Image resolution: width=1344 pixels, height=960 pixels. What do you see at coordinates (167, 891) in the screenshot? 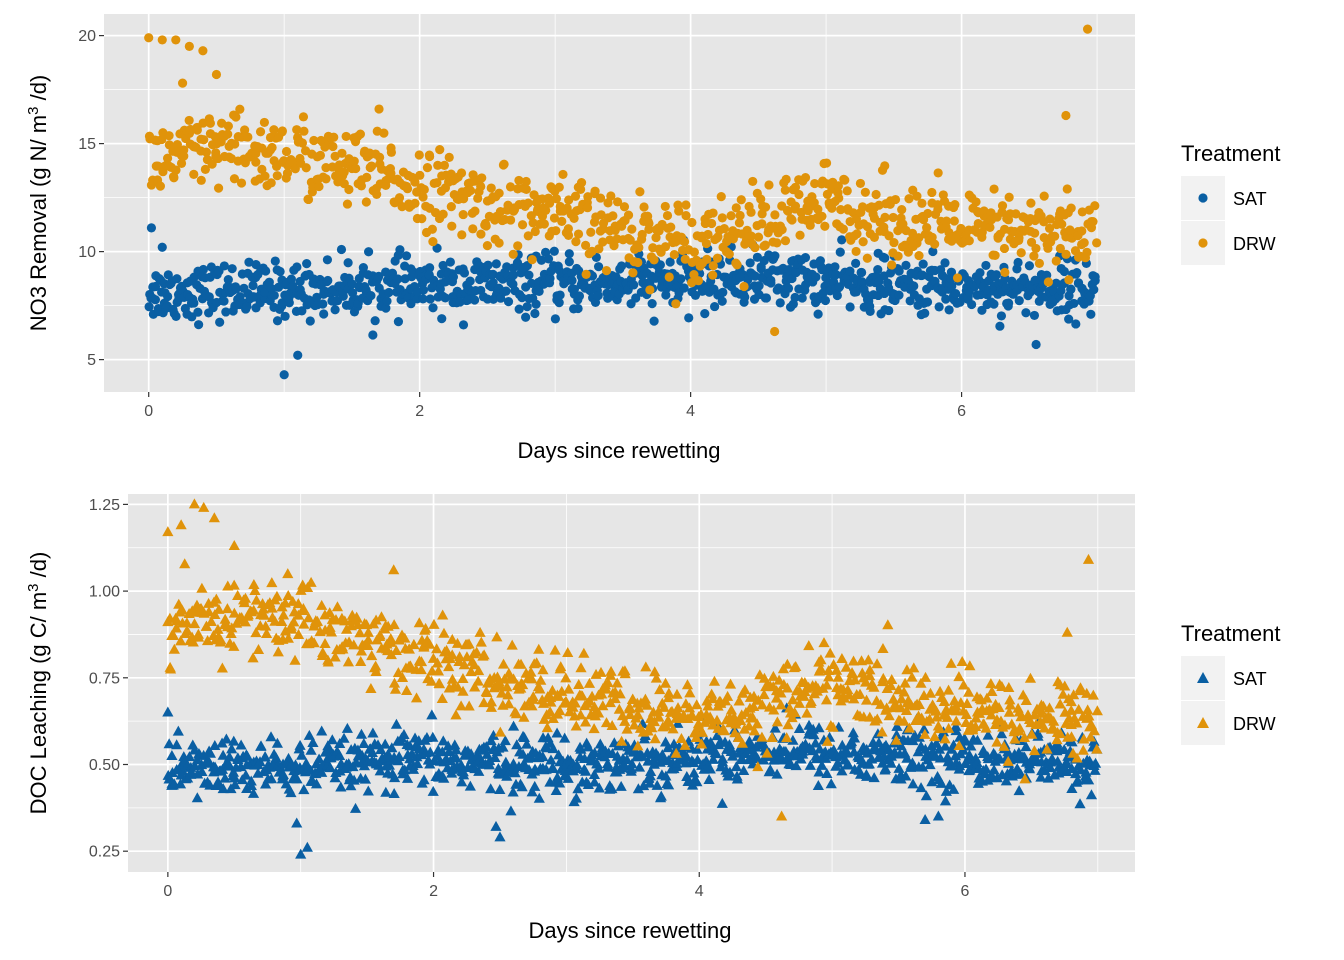
I see `x-tick-label: 0` at bounding box center [167, 891].